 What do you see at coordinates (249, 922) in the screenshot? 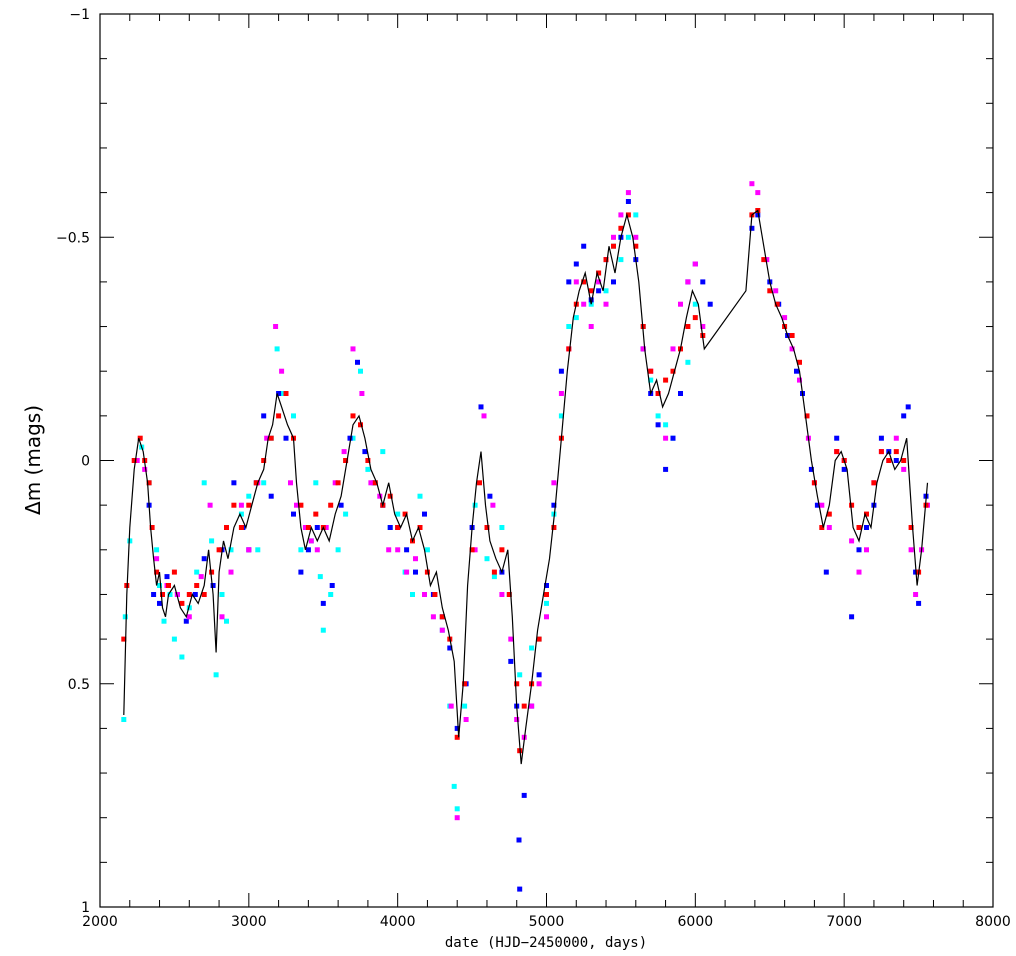
I see `x-tick-label: 3000` at bounding box center [249, 922].